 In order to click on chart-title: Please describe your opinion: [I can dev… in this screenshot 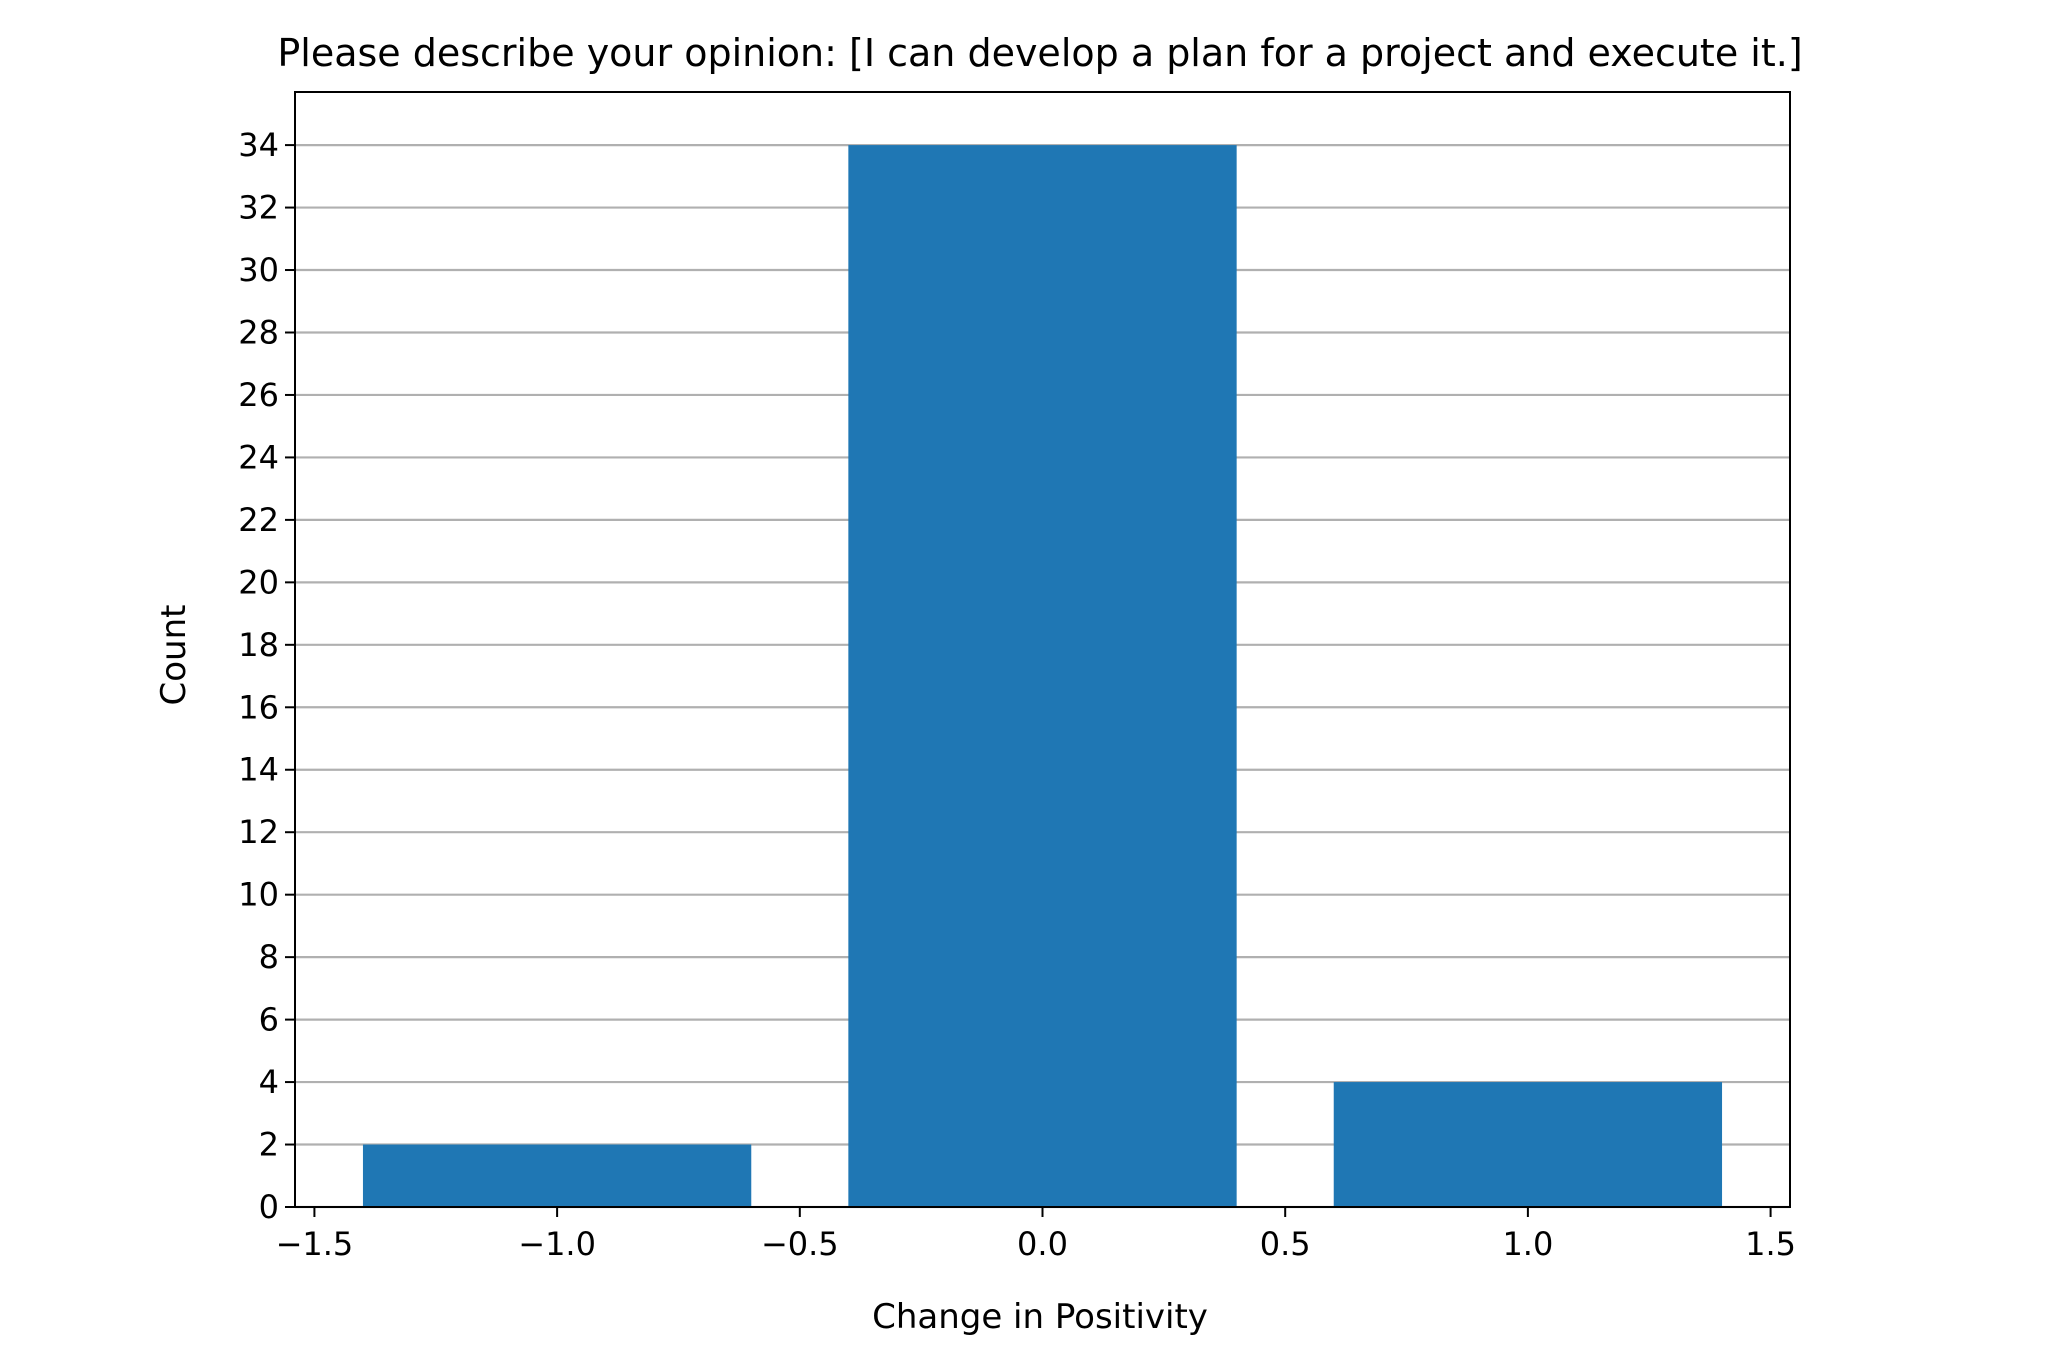, I will do `click(1039, 53)`.